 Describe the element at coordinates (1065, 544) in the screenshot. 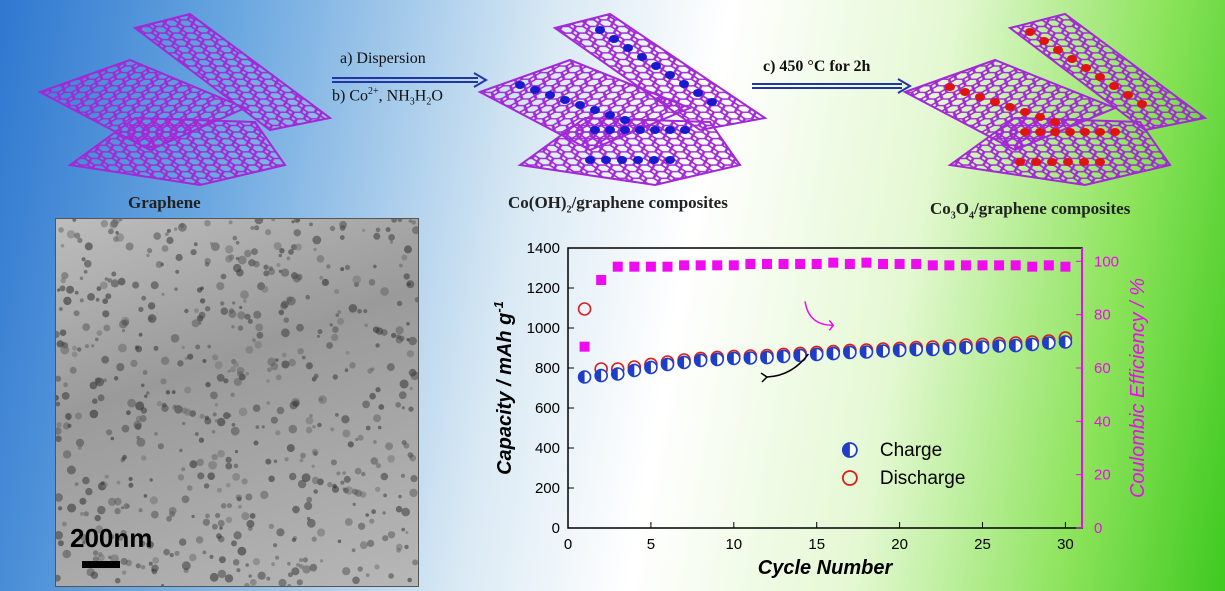

I see `x-tick-label: 30` at that location.